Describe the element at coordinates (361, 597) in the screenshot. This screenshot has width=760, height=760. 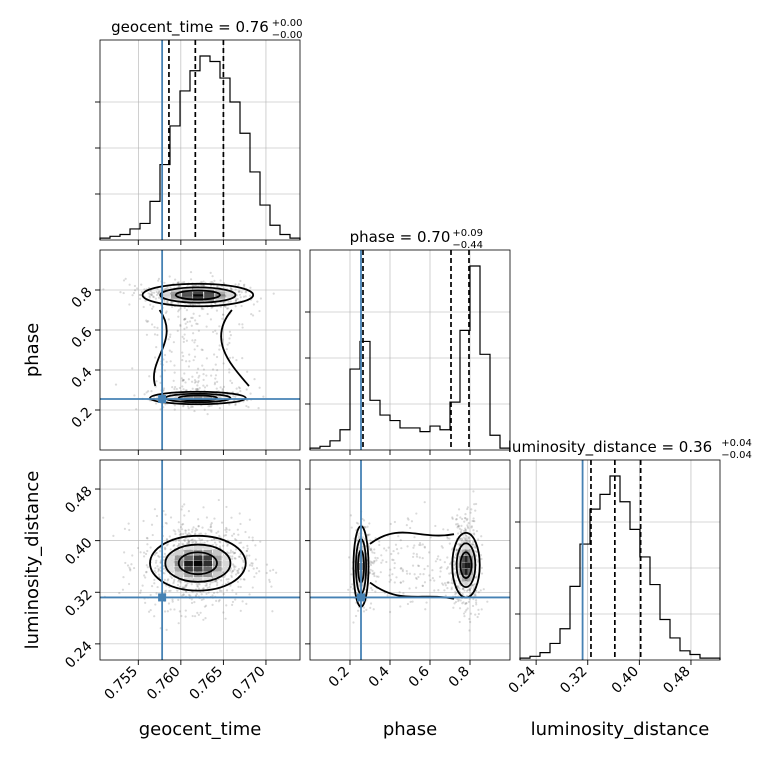
I see `truth-point` at that location.